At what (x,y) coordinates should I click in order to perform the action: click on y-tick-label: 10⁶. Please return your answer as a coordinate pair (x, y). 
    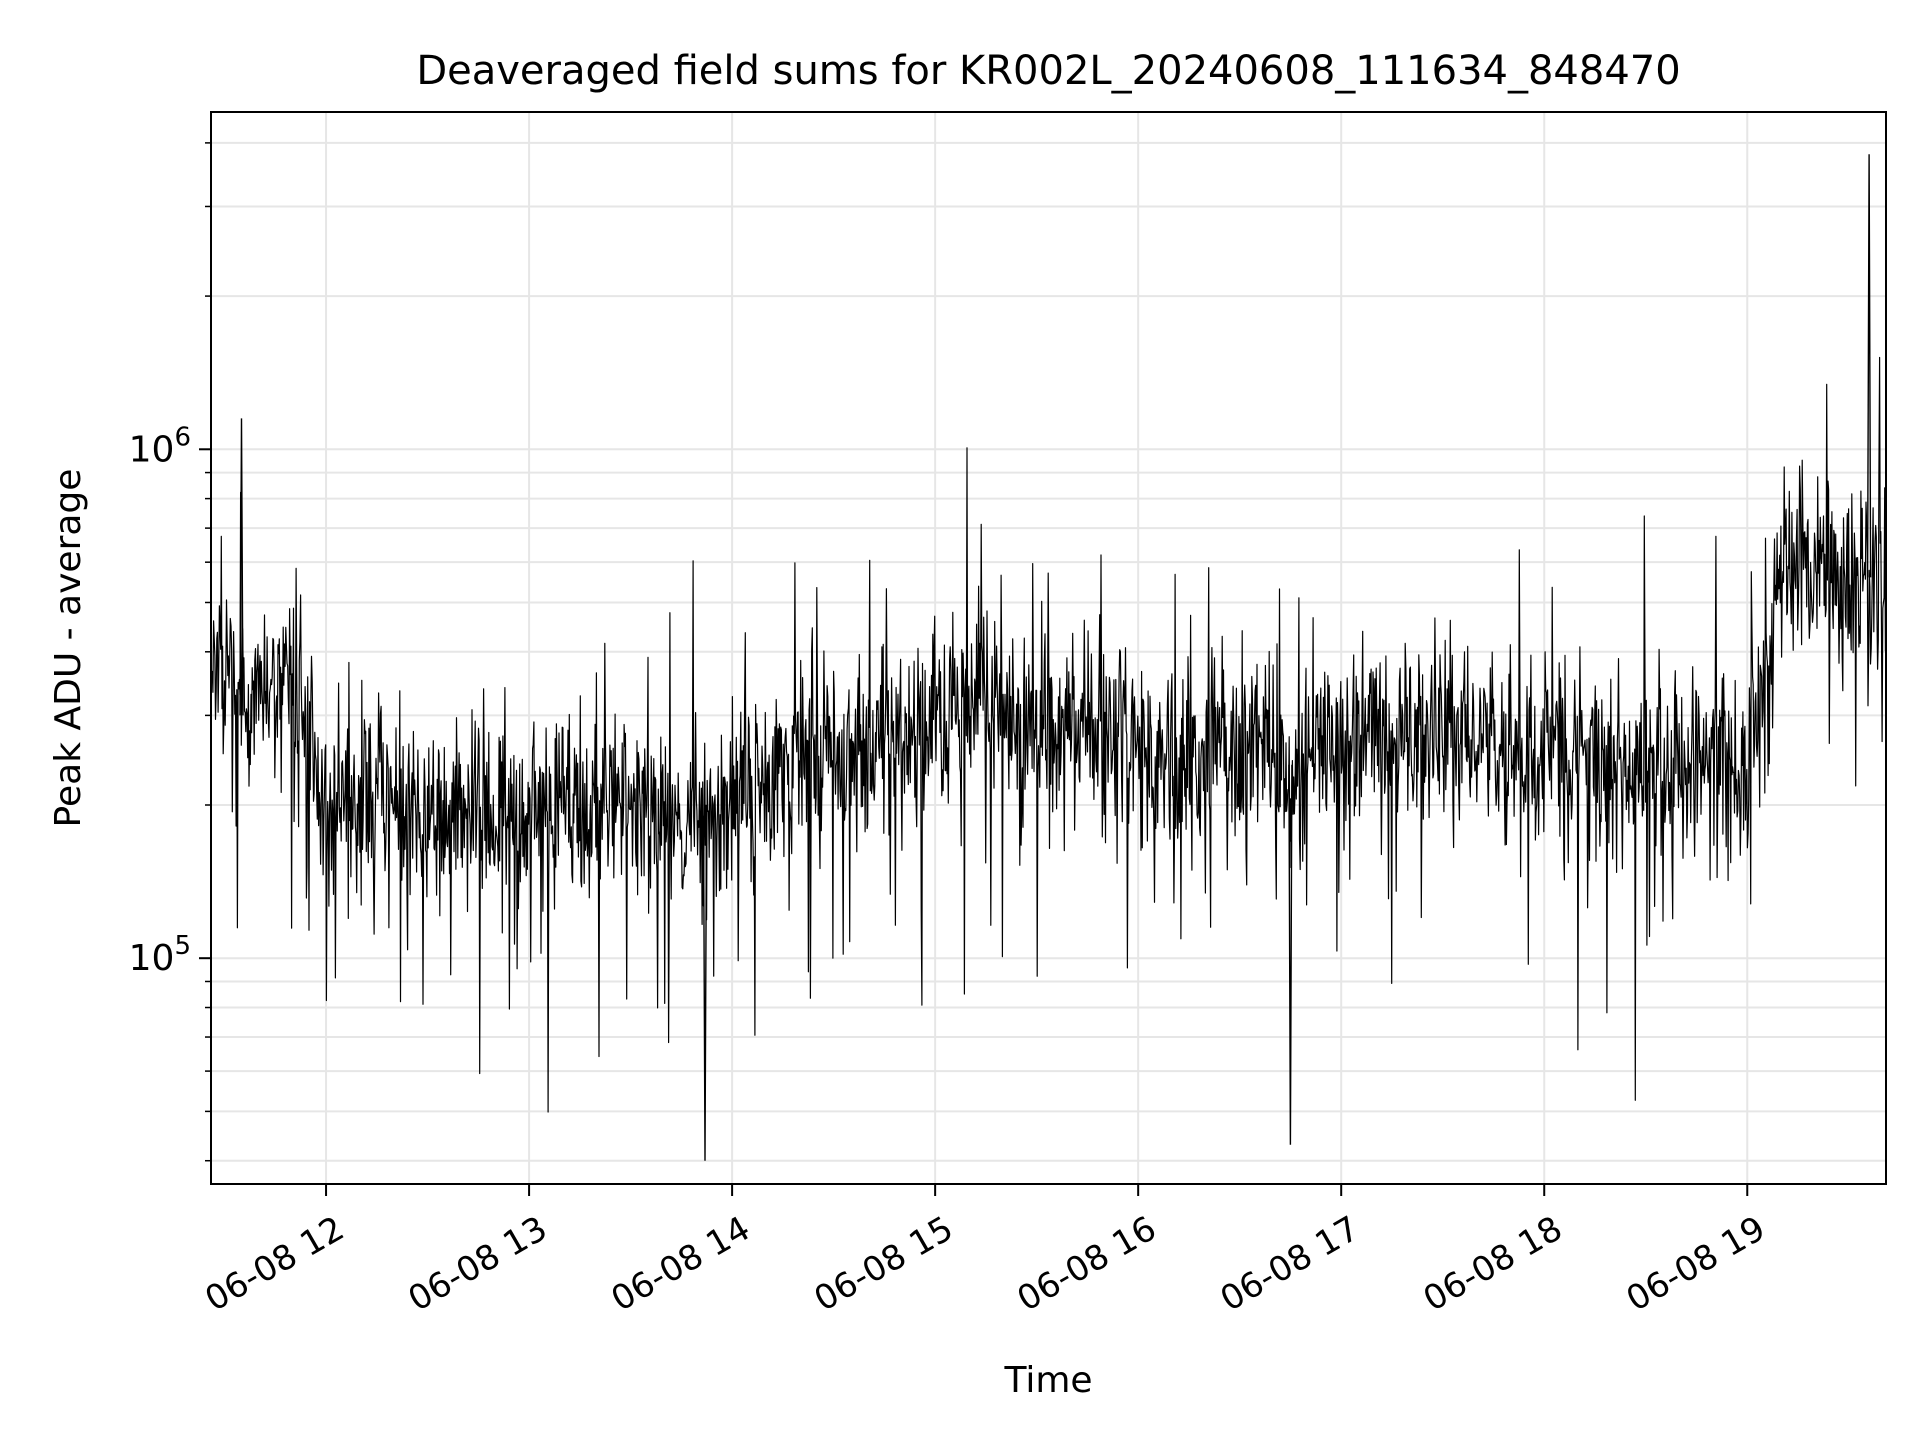
    Looking at the image, I should click on (160, 446).